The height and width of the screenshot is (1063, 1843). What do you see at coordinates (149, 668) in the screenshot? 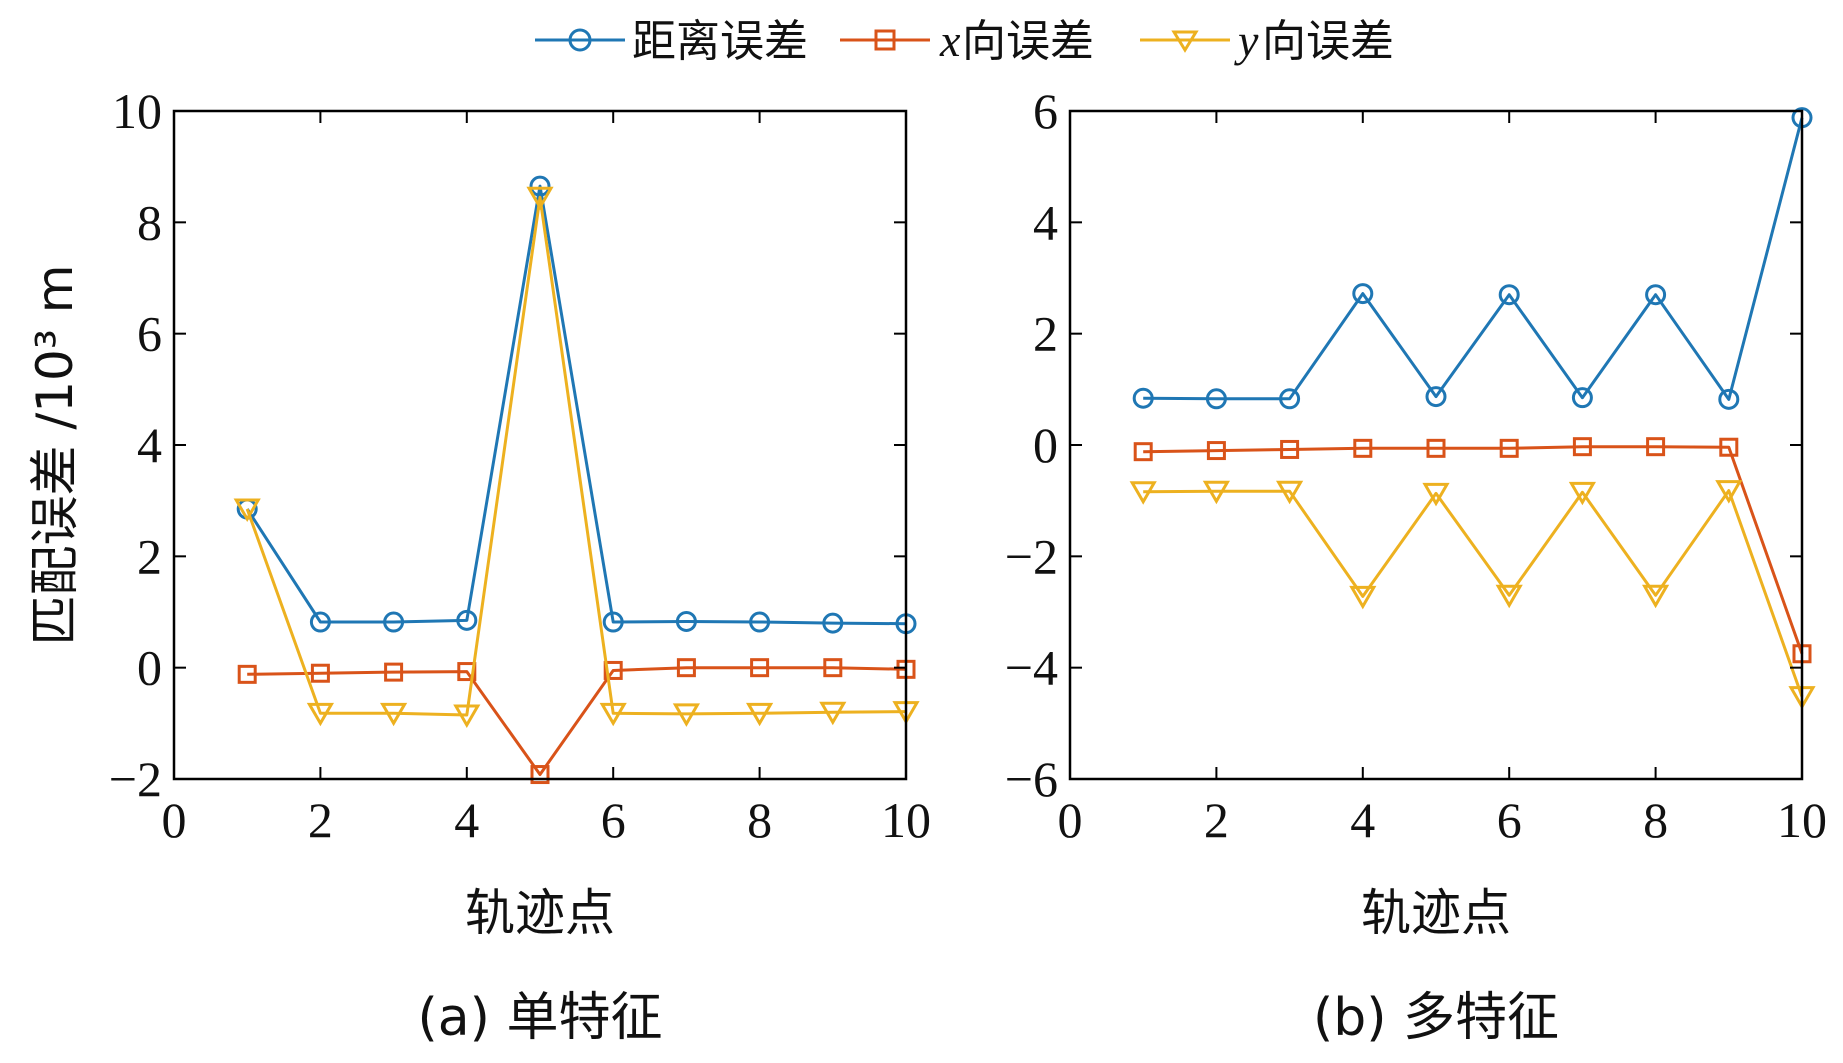
I see `y-tick-label: 0` at bounding box center [149, 668].